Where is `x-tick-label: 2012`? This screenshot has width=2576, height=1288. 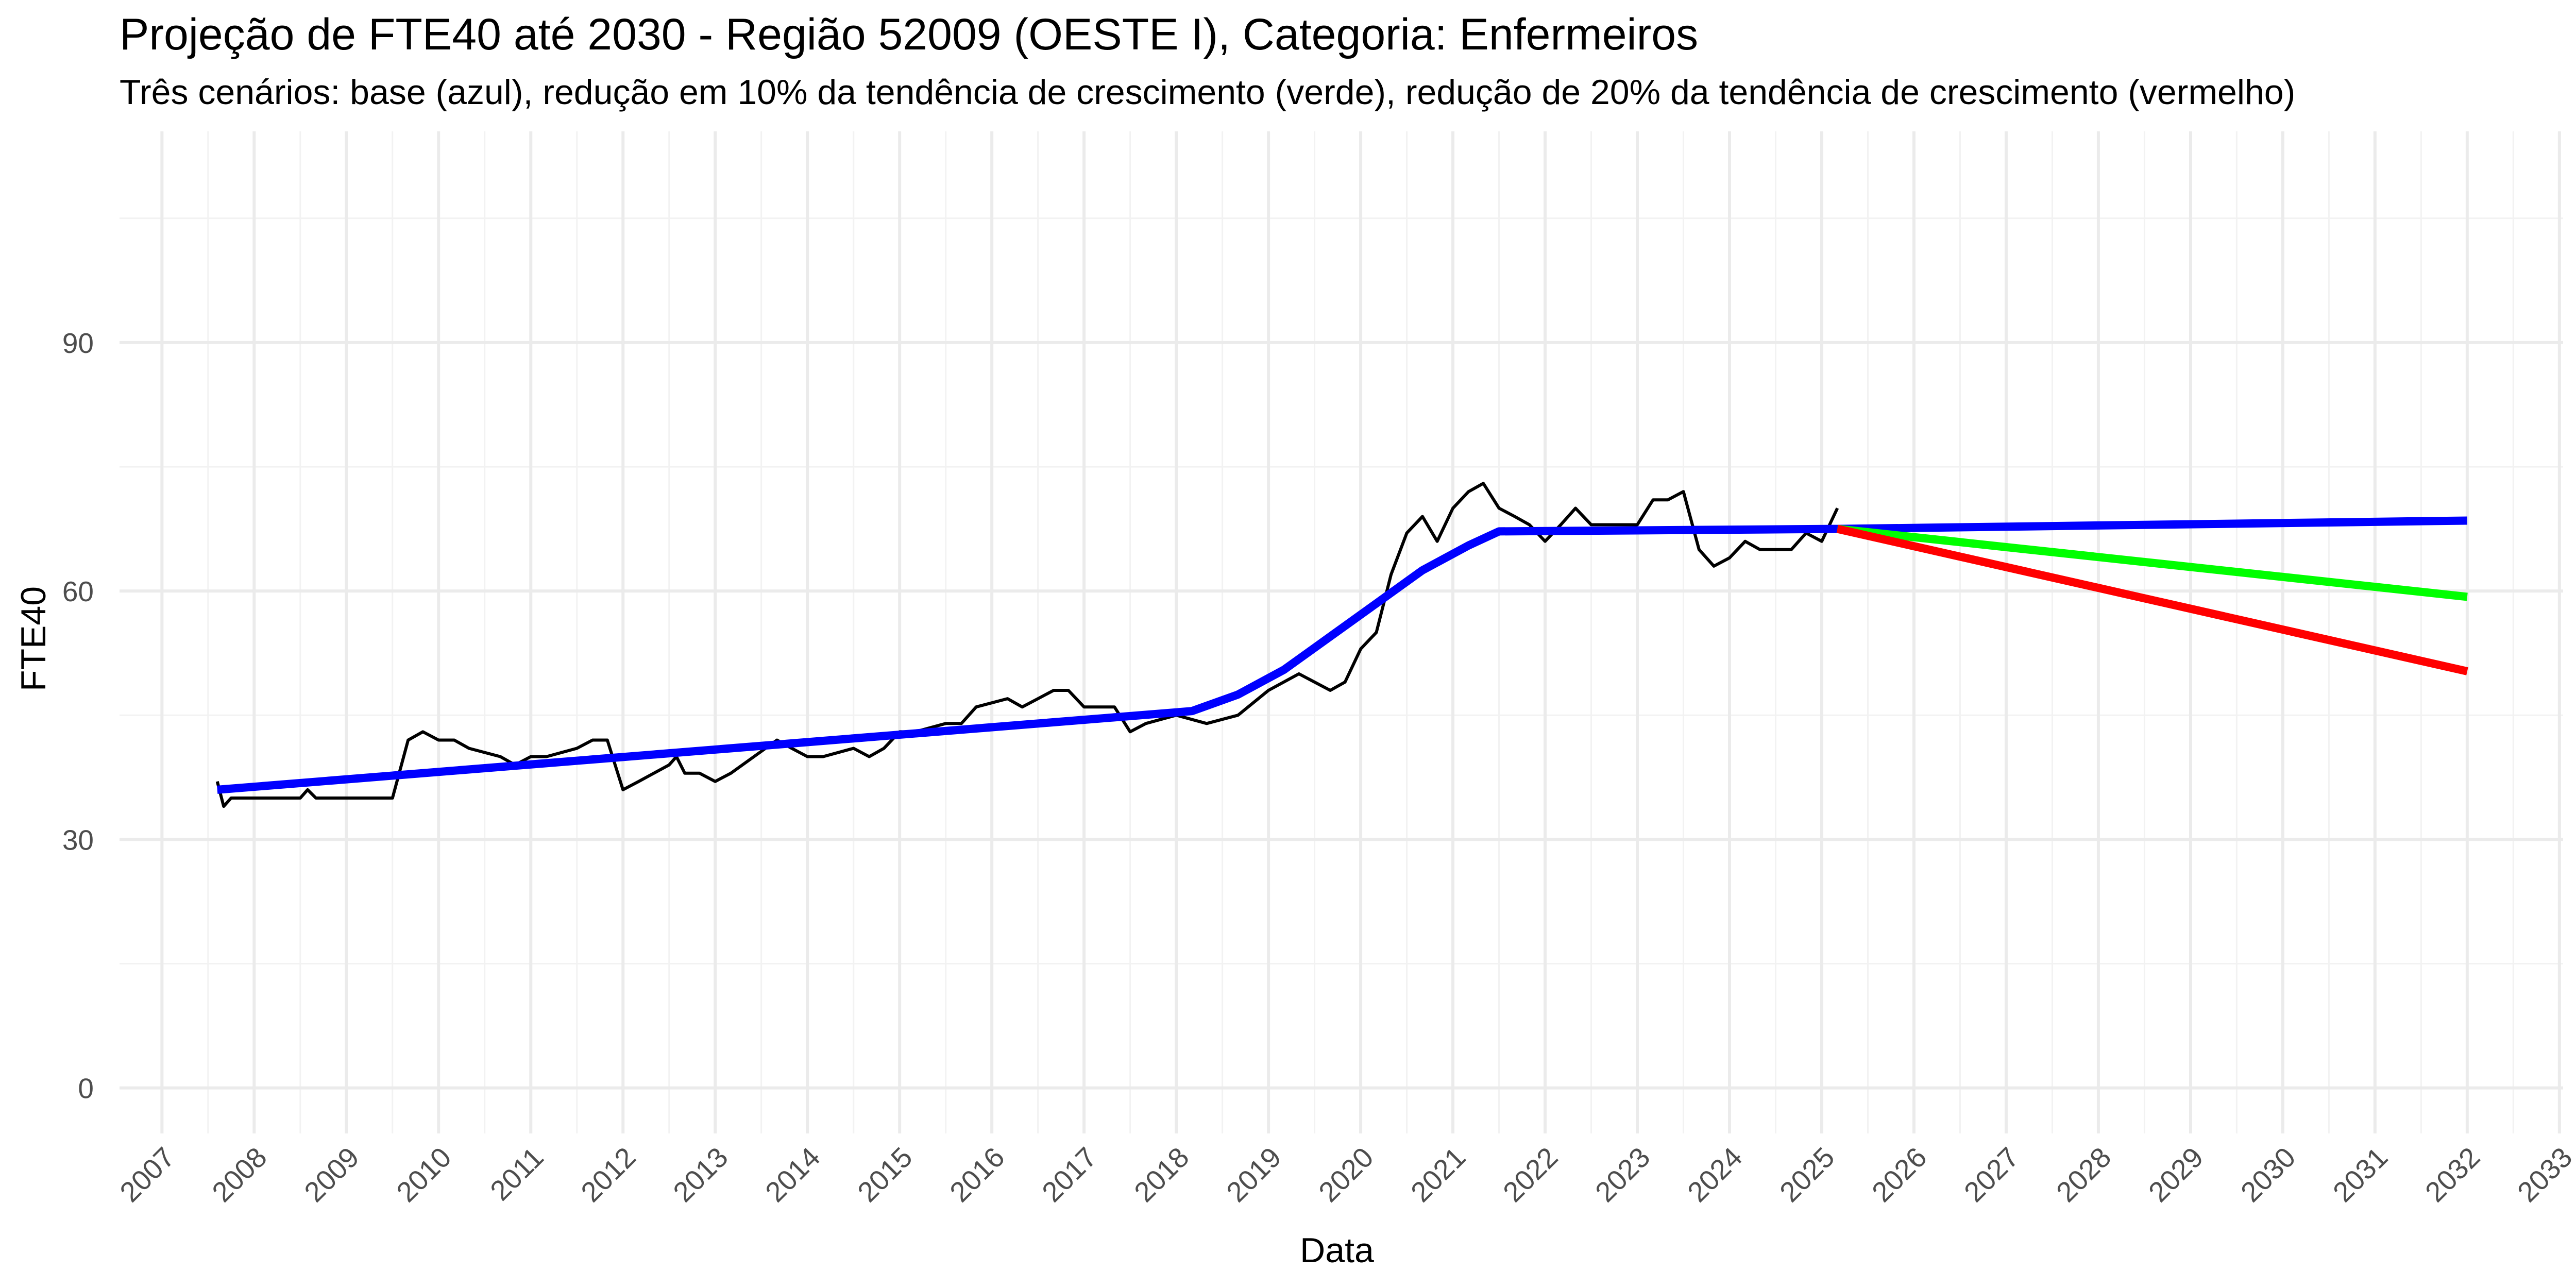 x-tick-label: 2012 is located at coordinates (607, 1174).